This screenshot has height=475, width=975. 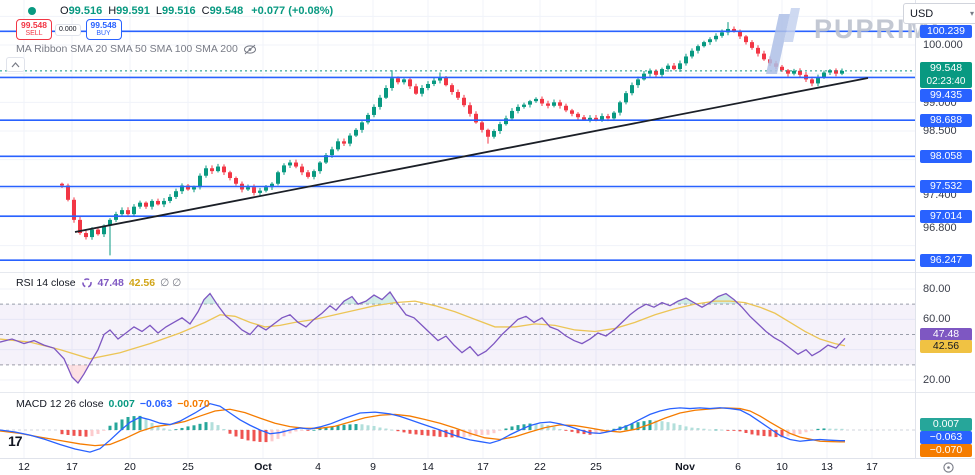 What do you see at coordinates (943, 45) in the screenshot?
I see `axis-tick-label: 100.000` at bounding box center [943, 45].